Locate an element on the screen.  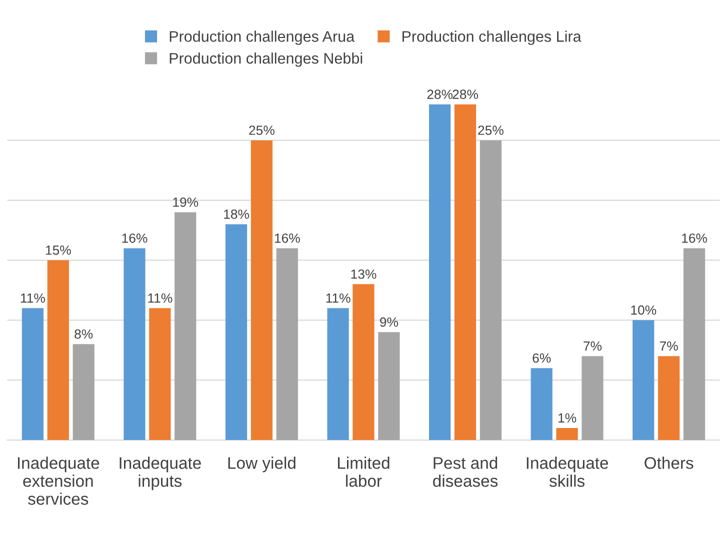
x-tick-label: Pest and diseases is located at coordinates (465, 471).